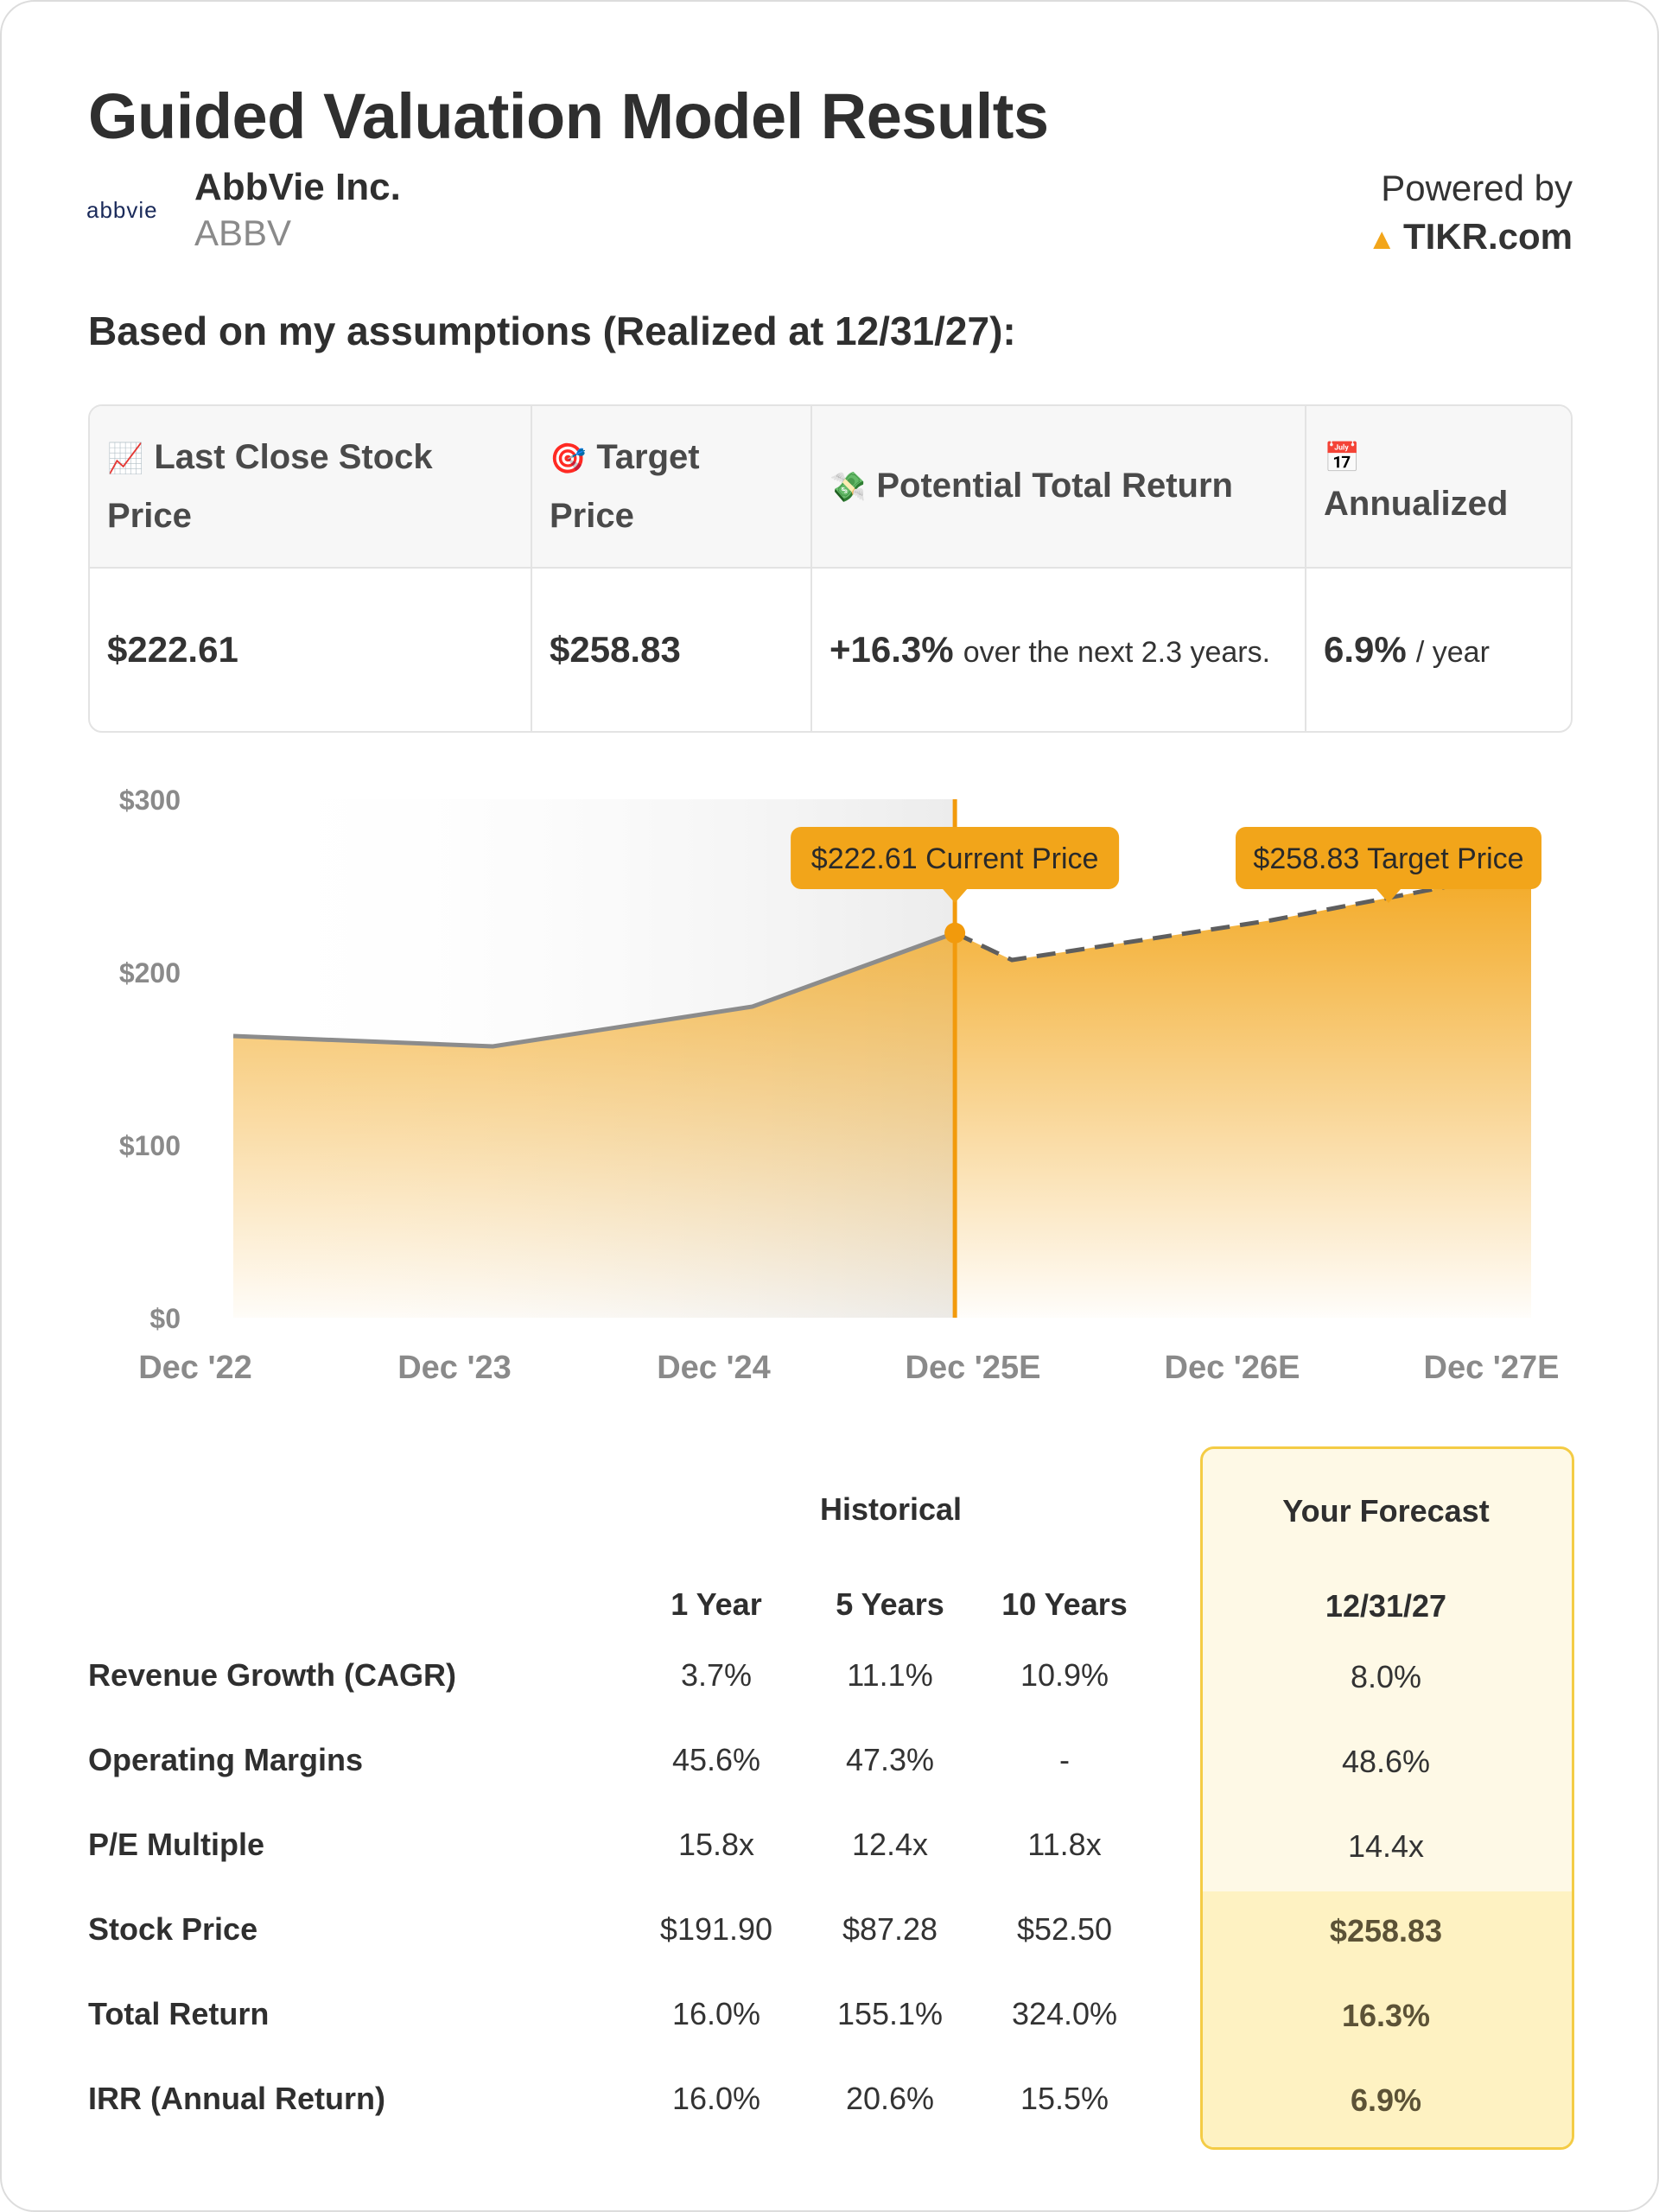  I want to click on total-return-text: over the next 2.3 years., so click(1117, 652).